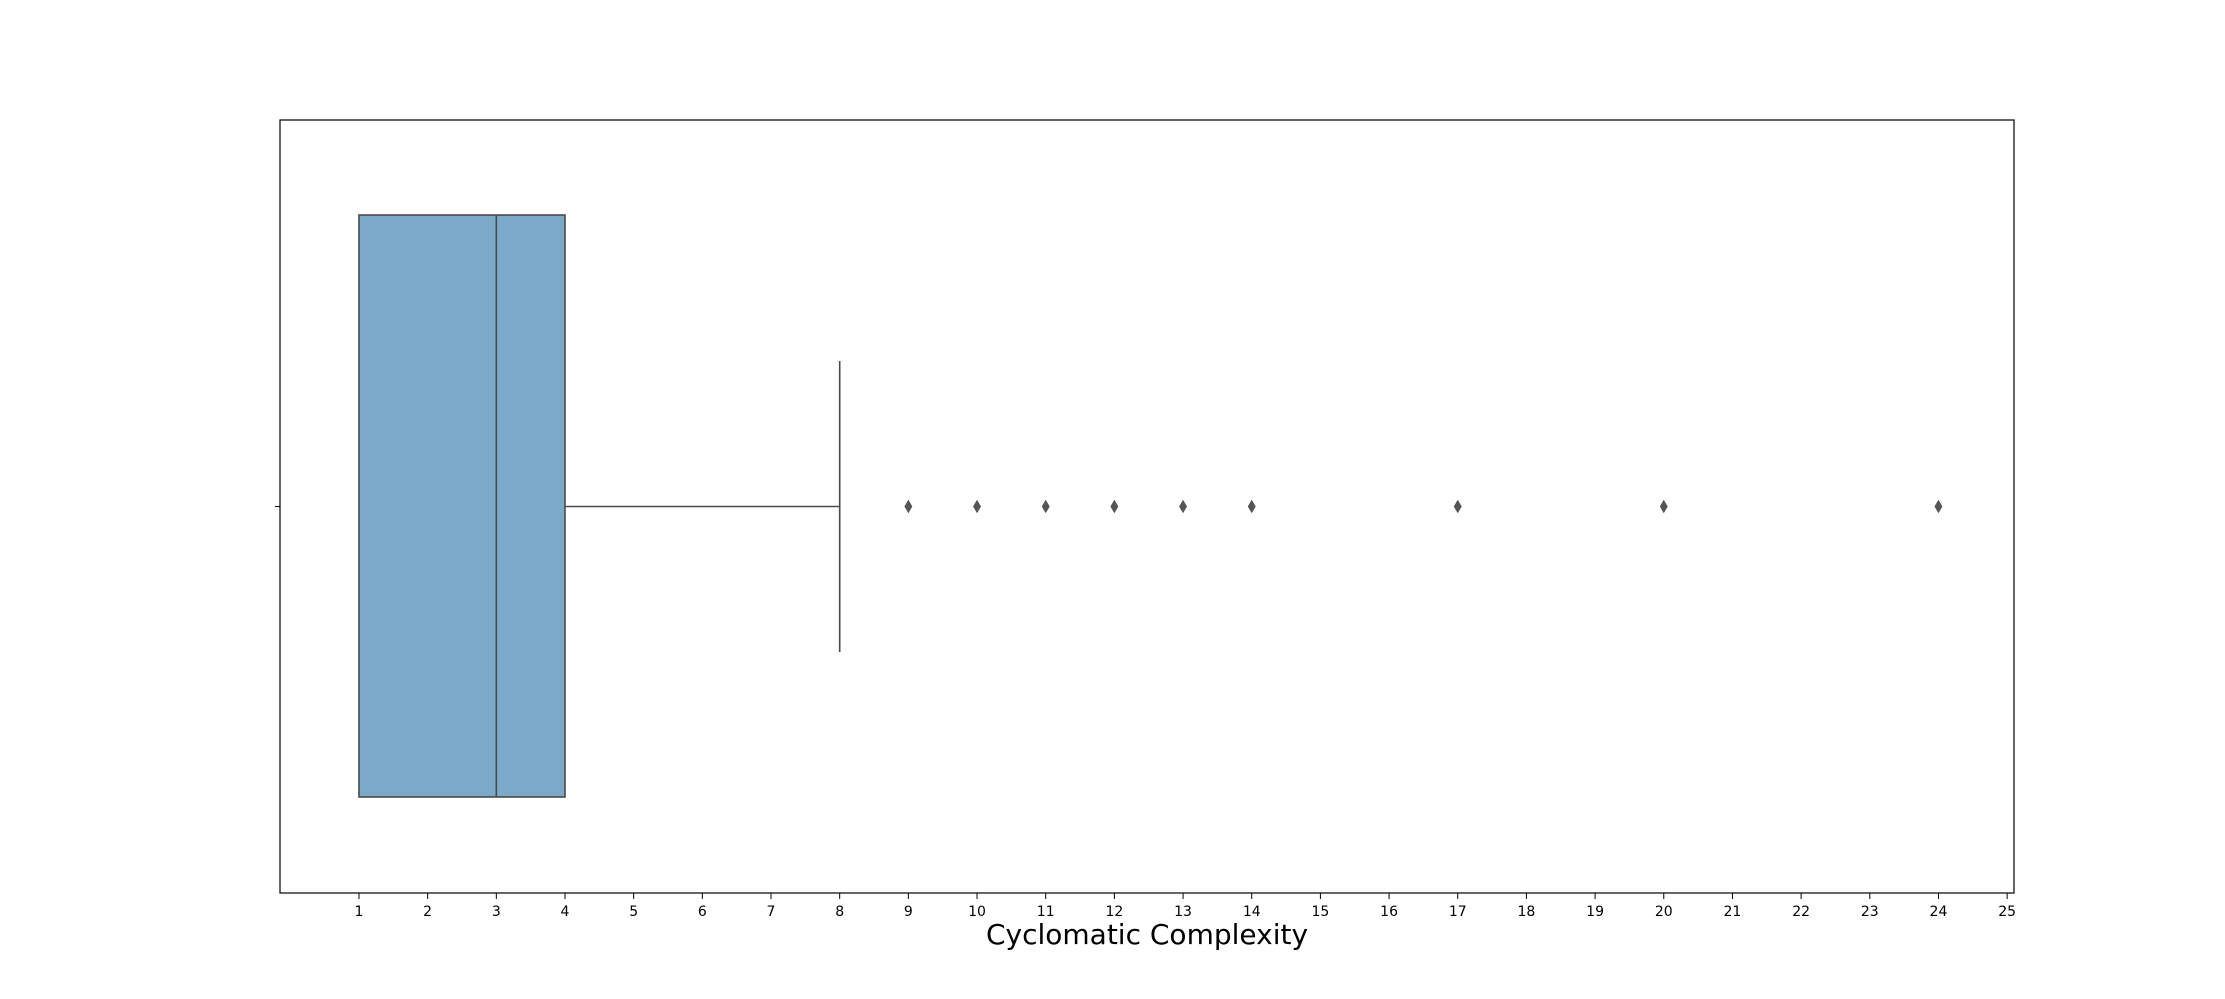 This screenshot has height=999, width=2225. I want to click on box-iqr, so click(462, 506).